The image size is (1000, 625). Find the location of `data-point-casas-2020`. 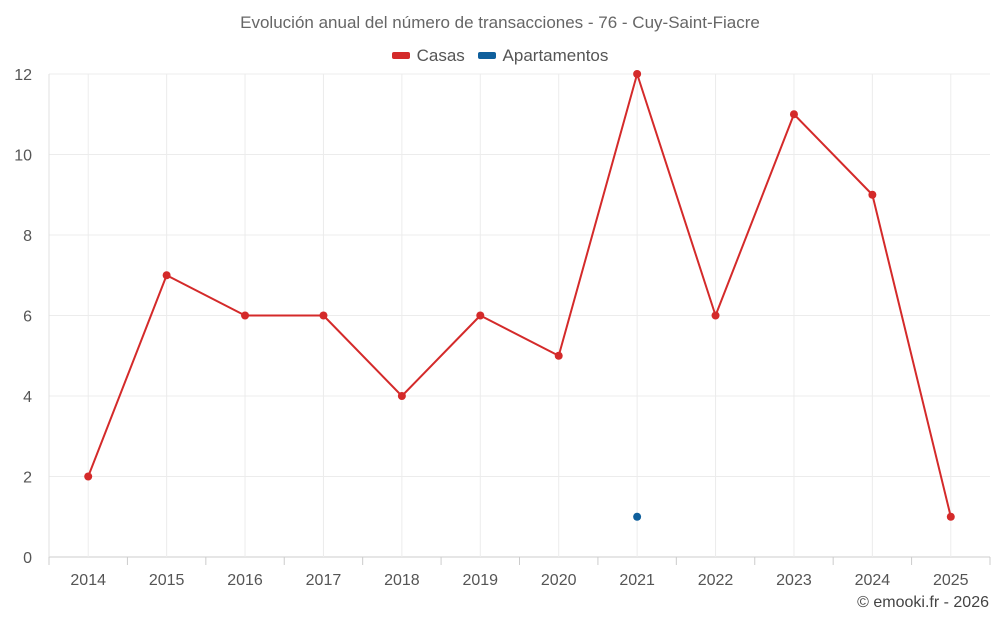

data-point-casas-2020 is located at coordinates (558, 355).